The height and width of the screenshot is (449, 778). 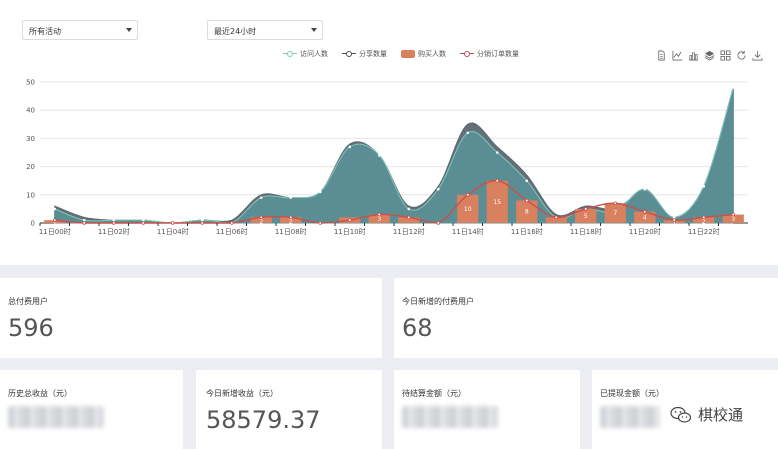 I want to click on stat-label: 待结算金额（元）, so click(x=434, y=393).